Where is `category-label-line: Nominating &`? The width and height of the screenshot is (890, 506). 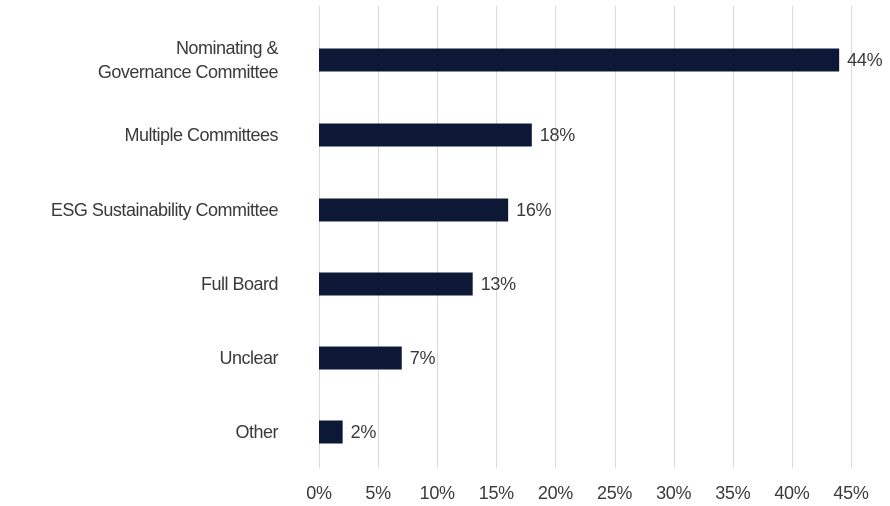
category-label-line: Nominating & is located at coordinates (227, 48).